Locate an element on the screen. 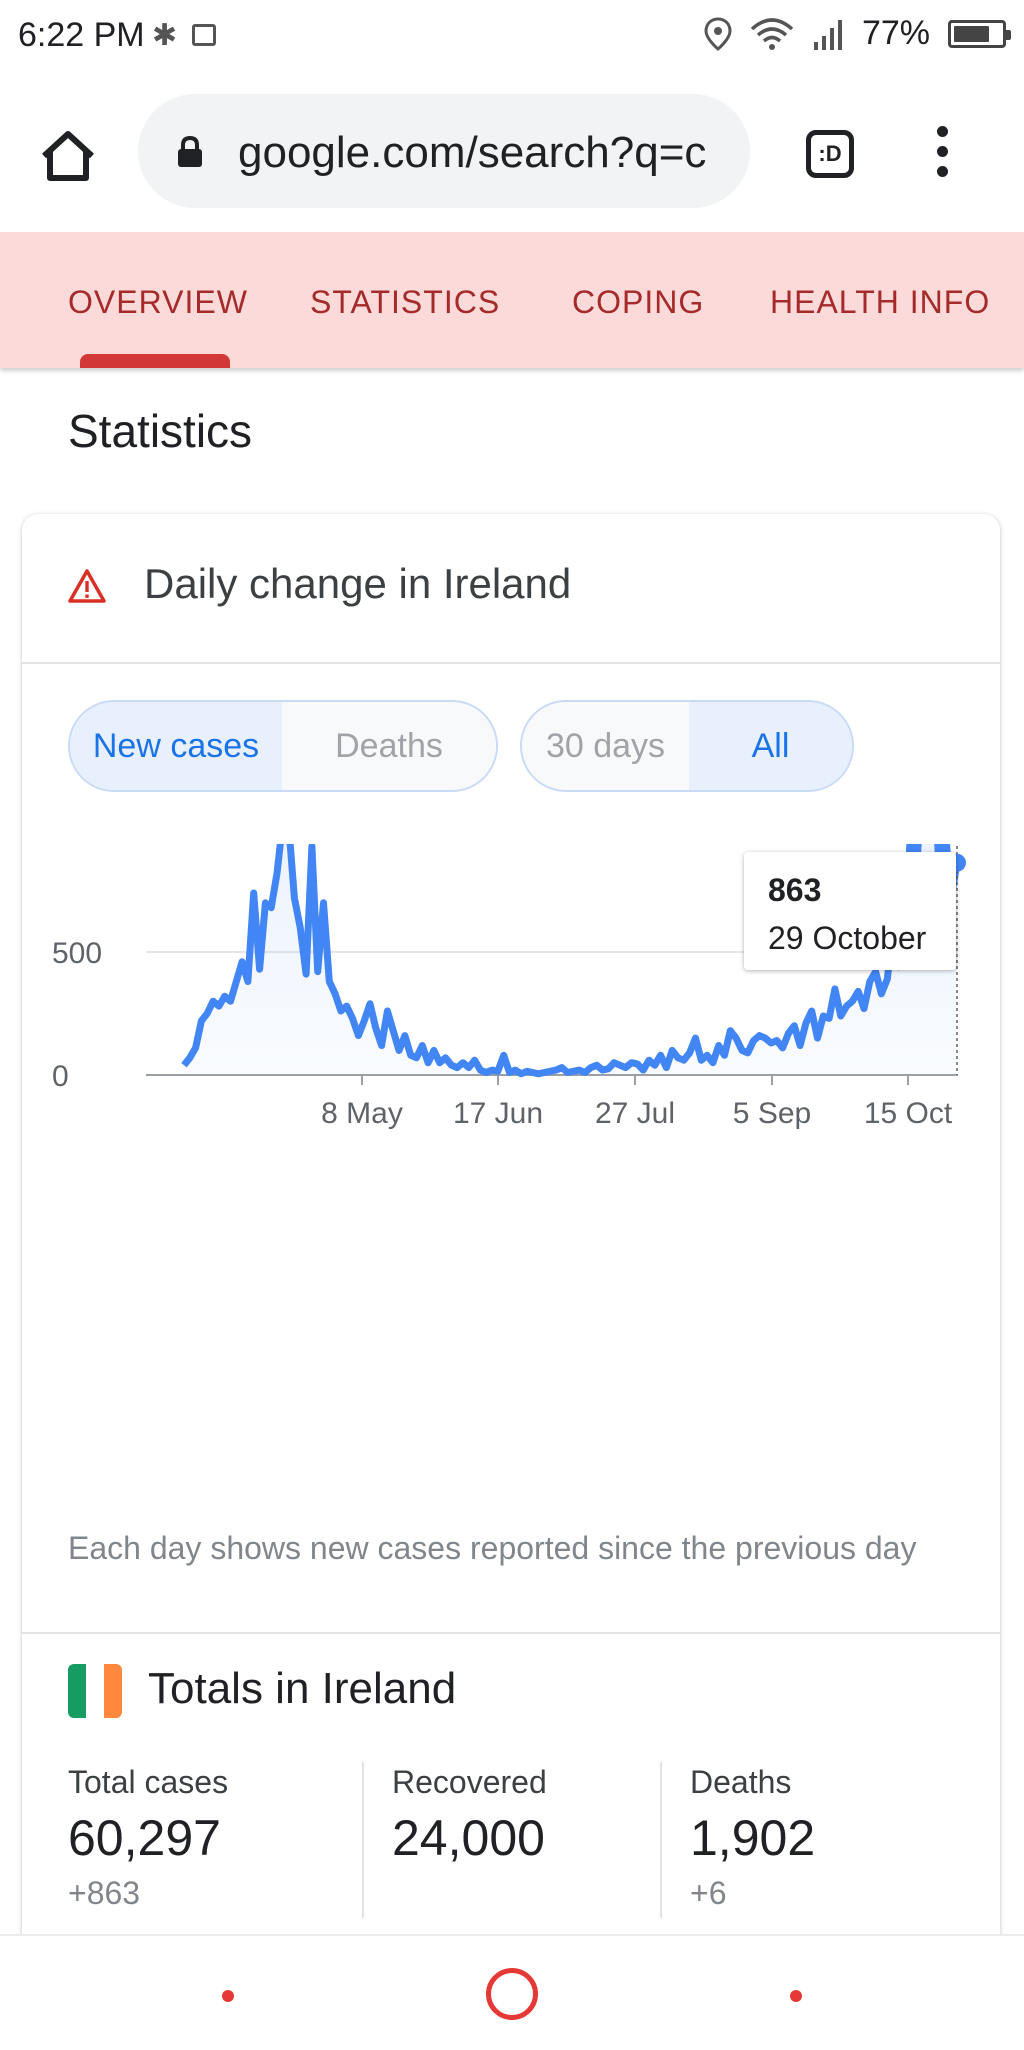 The height and width of the screenshot is (2050, 1024). selected-tab-indicator is located at coordinates (155, 361).